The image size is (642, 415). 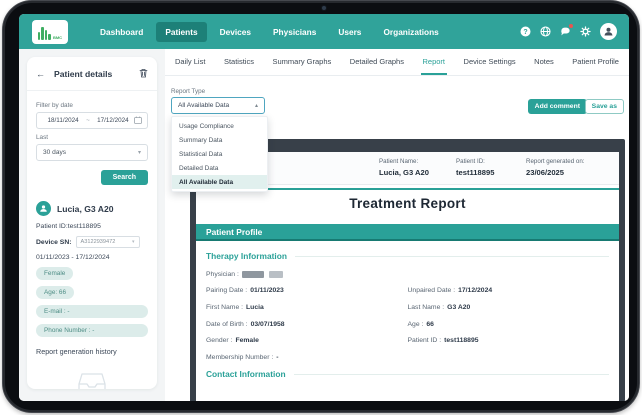 I want to click on nav-actions: ?, so click(x=568, y=31).